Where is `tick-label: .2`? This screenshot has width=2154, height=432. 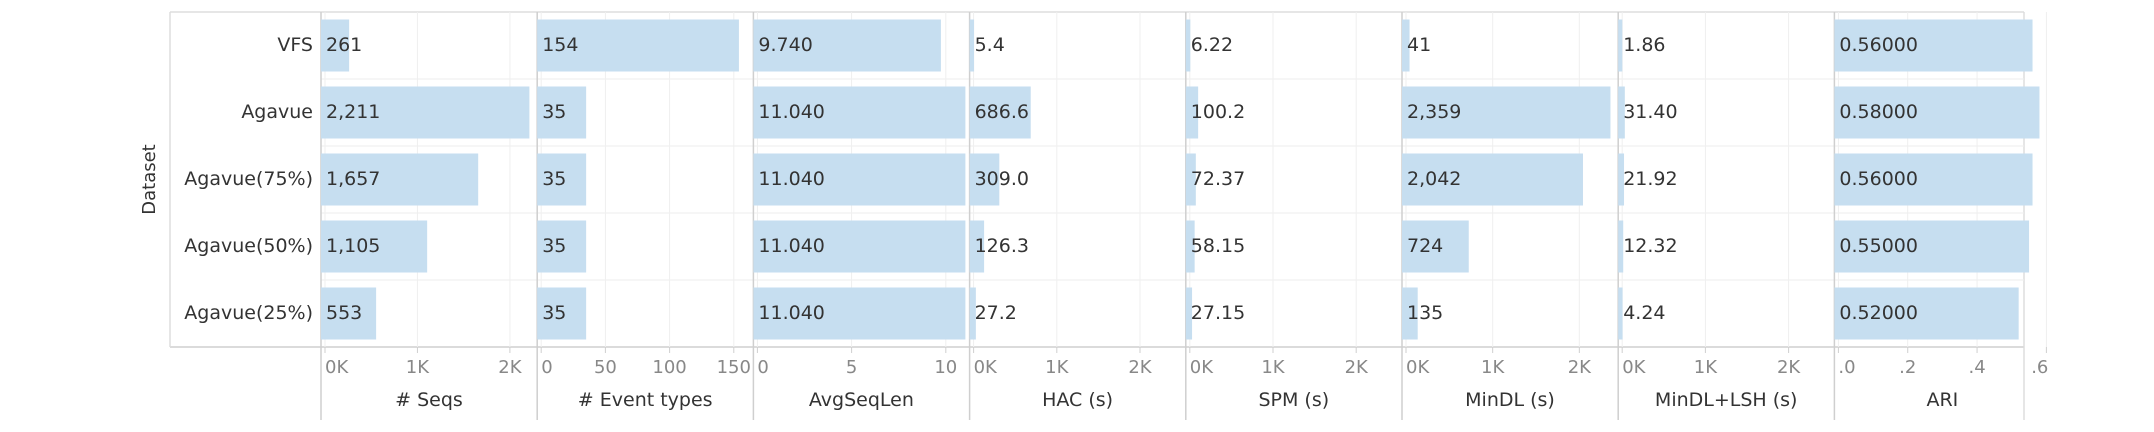
tick-label: .2 is located at coordinates (1907, 367).